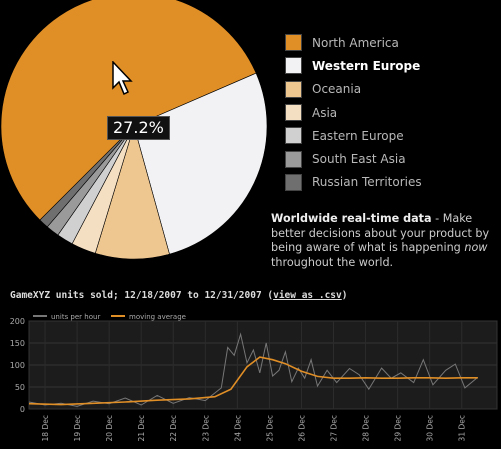 This screenshot has width=501, height=449. What do you see at coordinates (430, 428) in the screenshot?
I see `x-tick-label: 30 Dec` at bounding box center [430, 428].